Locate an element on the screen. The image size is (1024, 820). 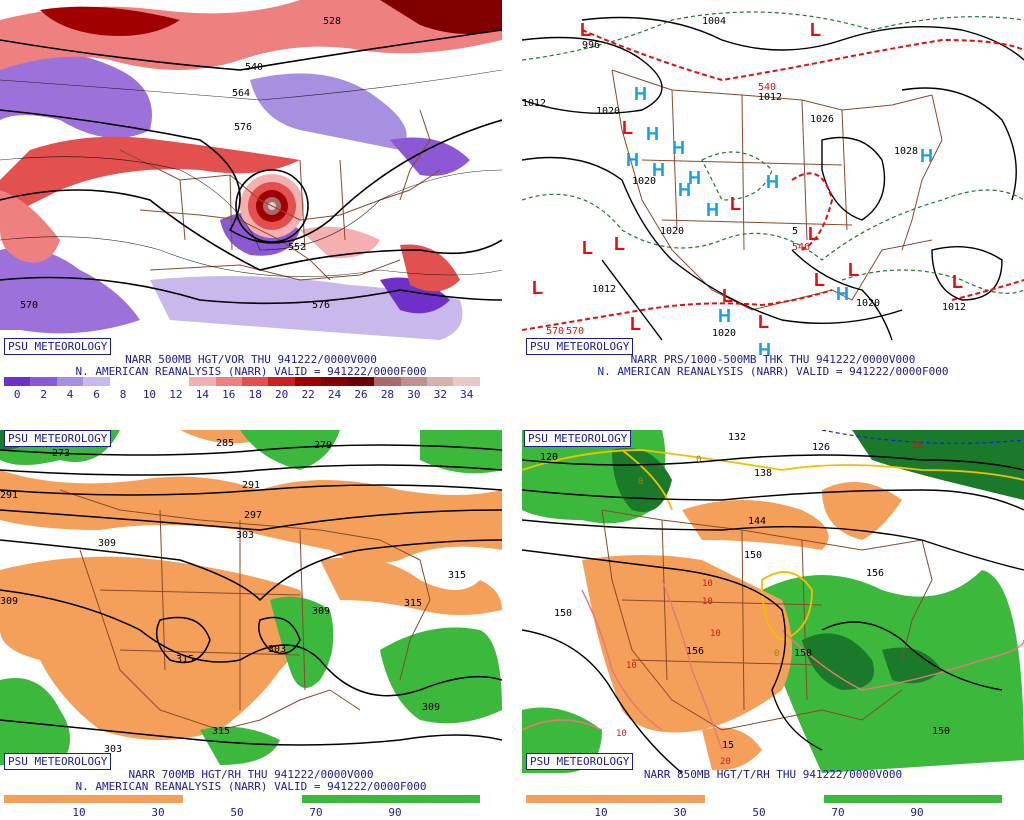
scale-label: 8 is located at coordinates (123, 394).